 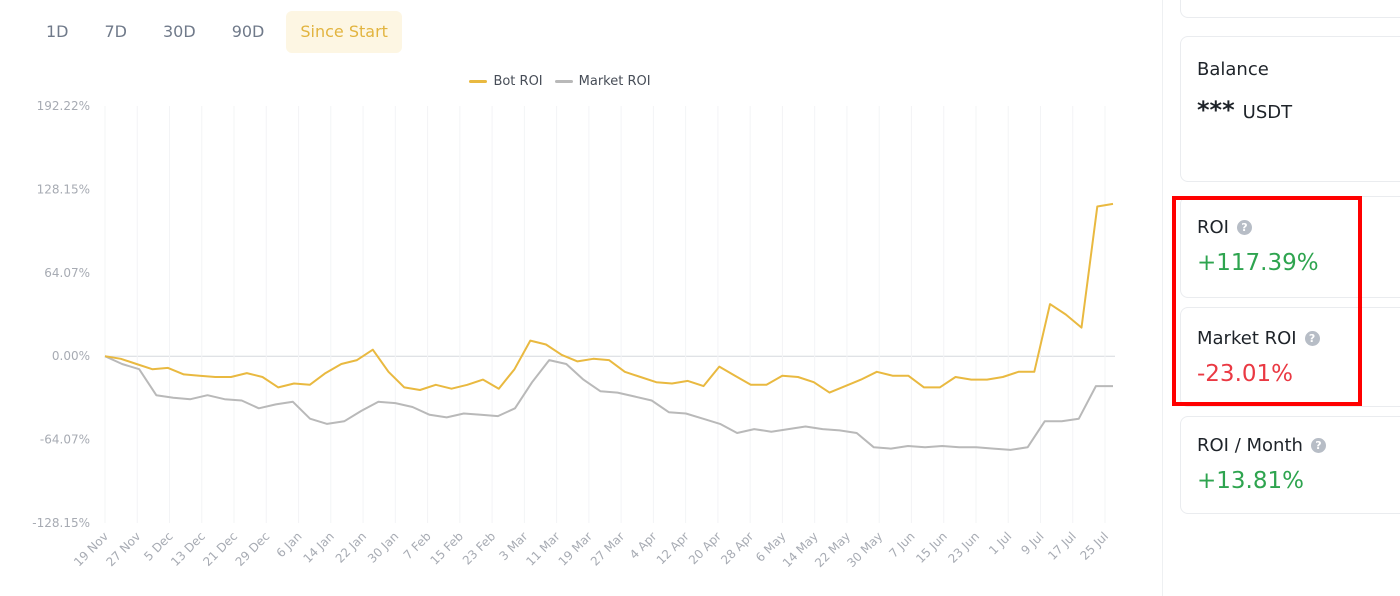 I want to click on market-roi-swatch, so click(x=563, y=81).